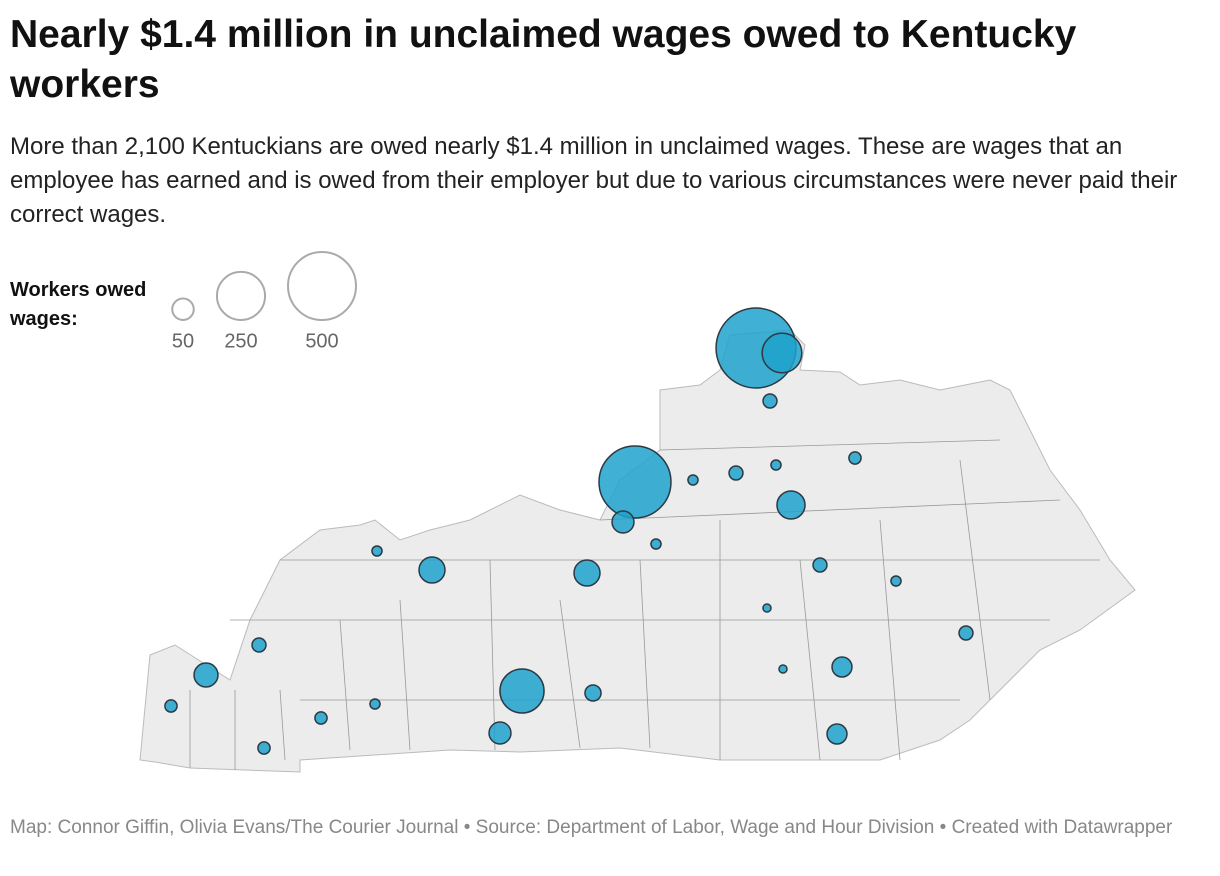  I want to click on legend-title: Workers owed wages:, so click(78, 304).